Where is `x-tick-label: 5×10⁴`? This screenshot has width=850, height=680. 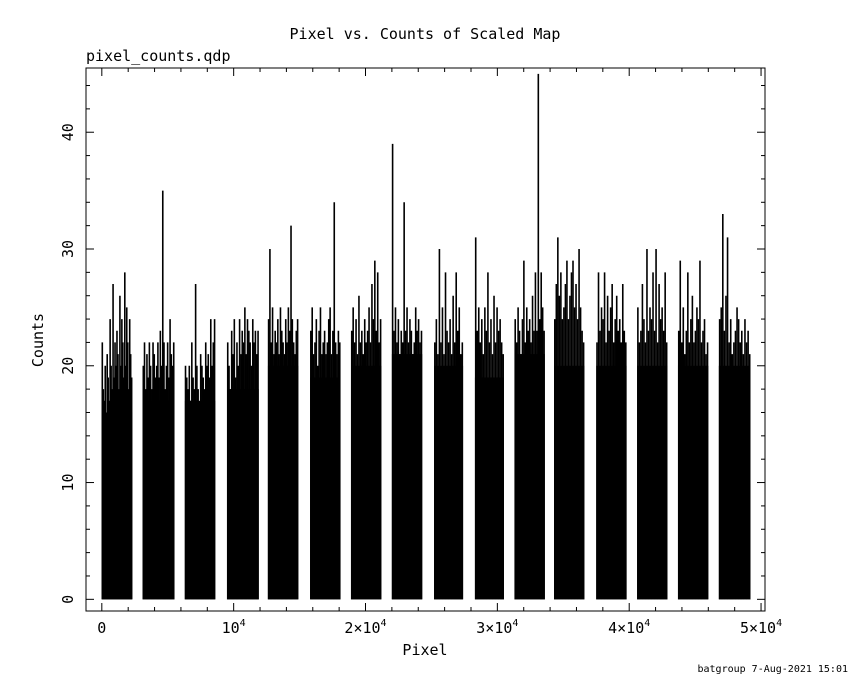
x-tick-label: 5×10⁴ is located at coordinates (761, 627).